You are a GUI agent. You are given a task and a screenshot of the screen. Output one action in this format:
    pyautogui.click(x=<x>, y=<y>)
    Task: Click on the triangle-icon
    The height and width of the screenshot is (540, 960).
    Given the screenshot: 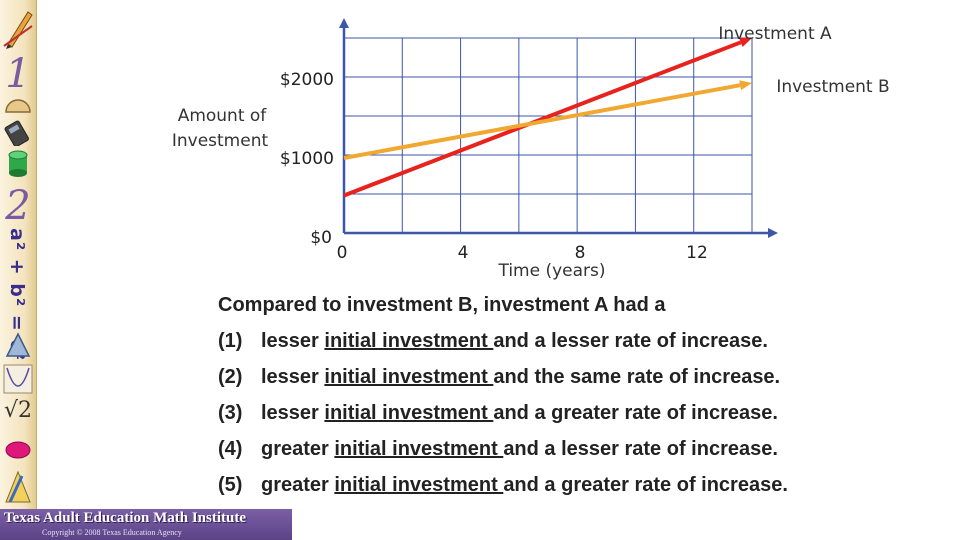 What is the action you would take?
    pyautogui.click(x=18, y=344)
    